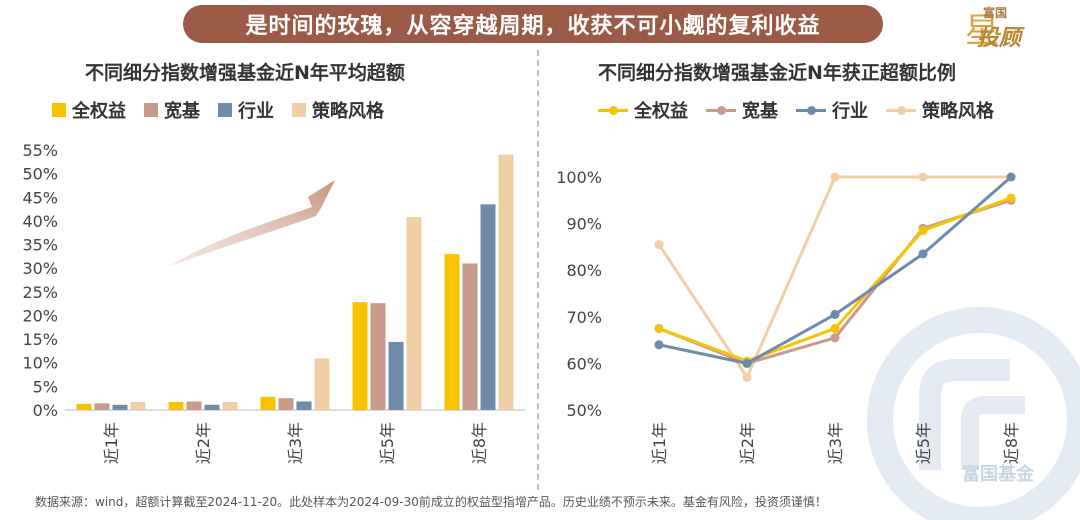 This screenshot has width=1080, height=520. I want to click on bar-行业-近5年, so click(396, 375).